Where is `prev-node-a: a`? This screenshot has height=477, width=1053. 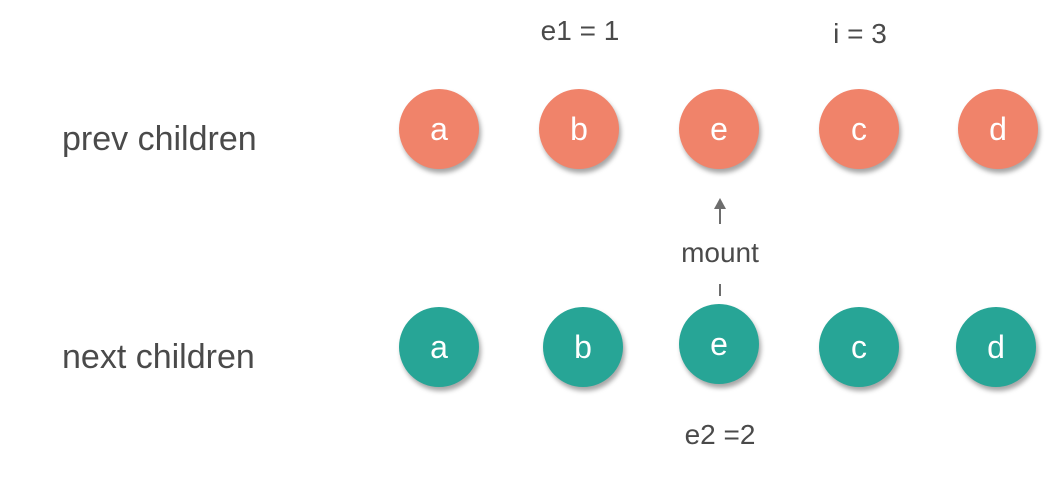 prev-node-a: a is located at coordinates (439, 129).